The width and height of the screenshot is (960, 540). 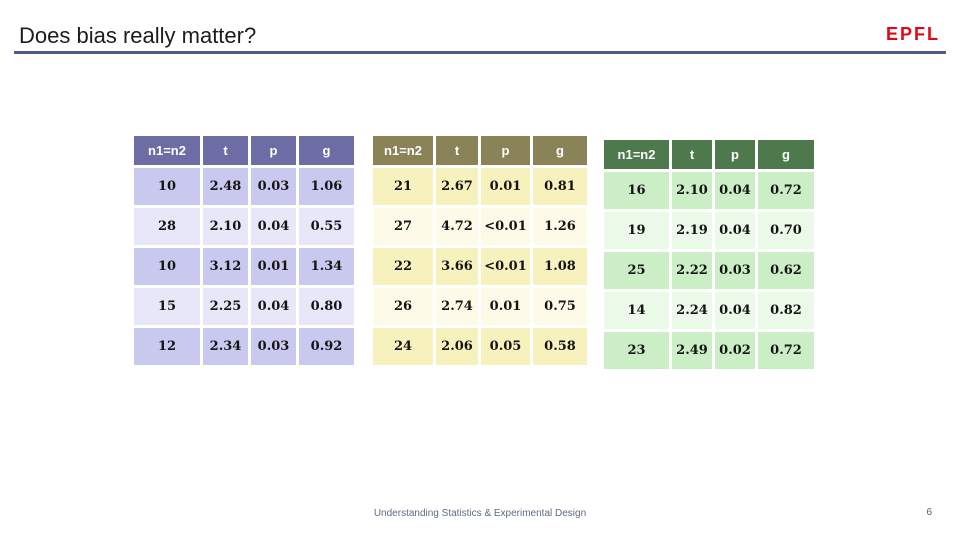 What do you see at coordinates (403, 266) in the screenshot?
I see `table-cell: 22` at bounding box center [403, 266].